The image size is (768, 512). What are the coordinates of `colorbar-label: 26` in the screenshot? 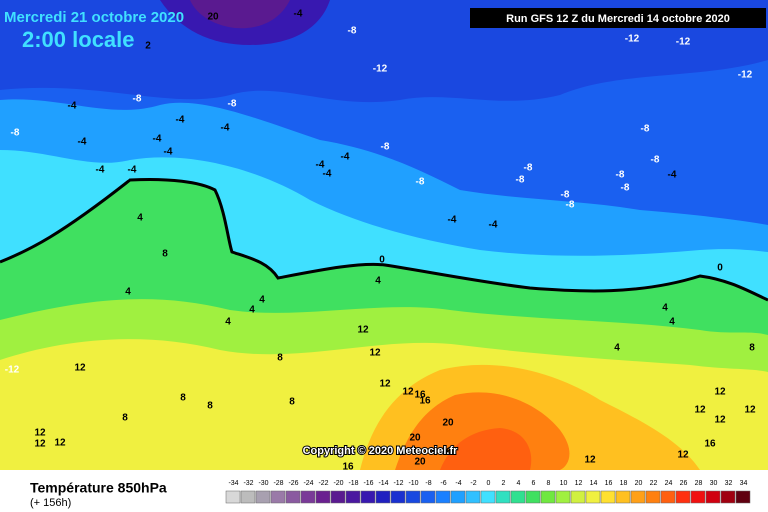 It's located at (684, 483).